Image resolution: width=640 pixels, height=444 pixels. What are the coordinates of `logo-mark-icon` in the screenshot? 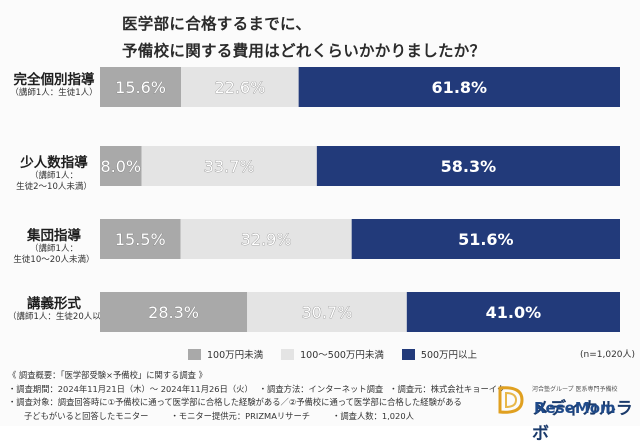 It's located at (511, 400).